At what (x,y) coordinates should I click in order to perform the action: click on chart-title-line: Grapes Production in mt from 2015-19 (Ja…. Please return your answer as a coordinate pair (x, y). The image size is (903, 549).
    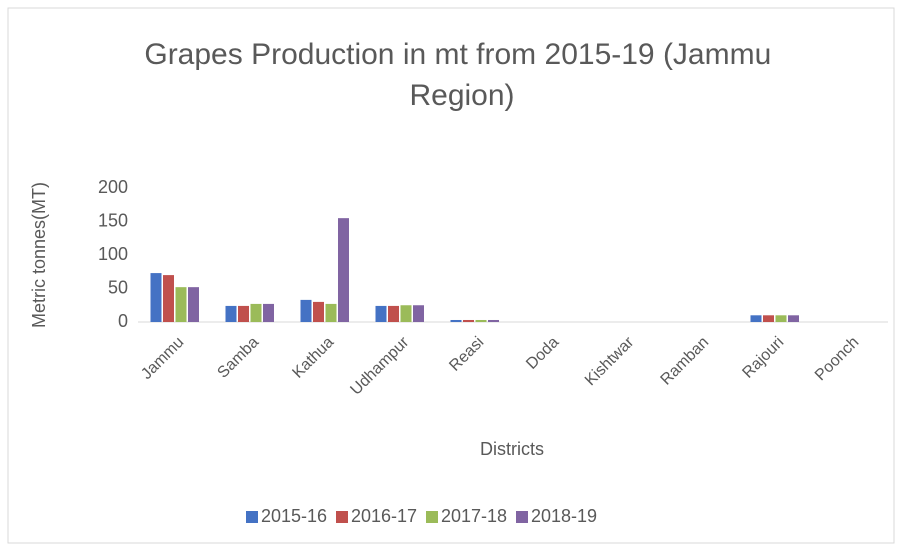
    Looking at the image, I should click on (457, 54).